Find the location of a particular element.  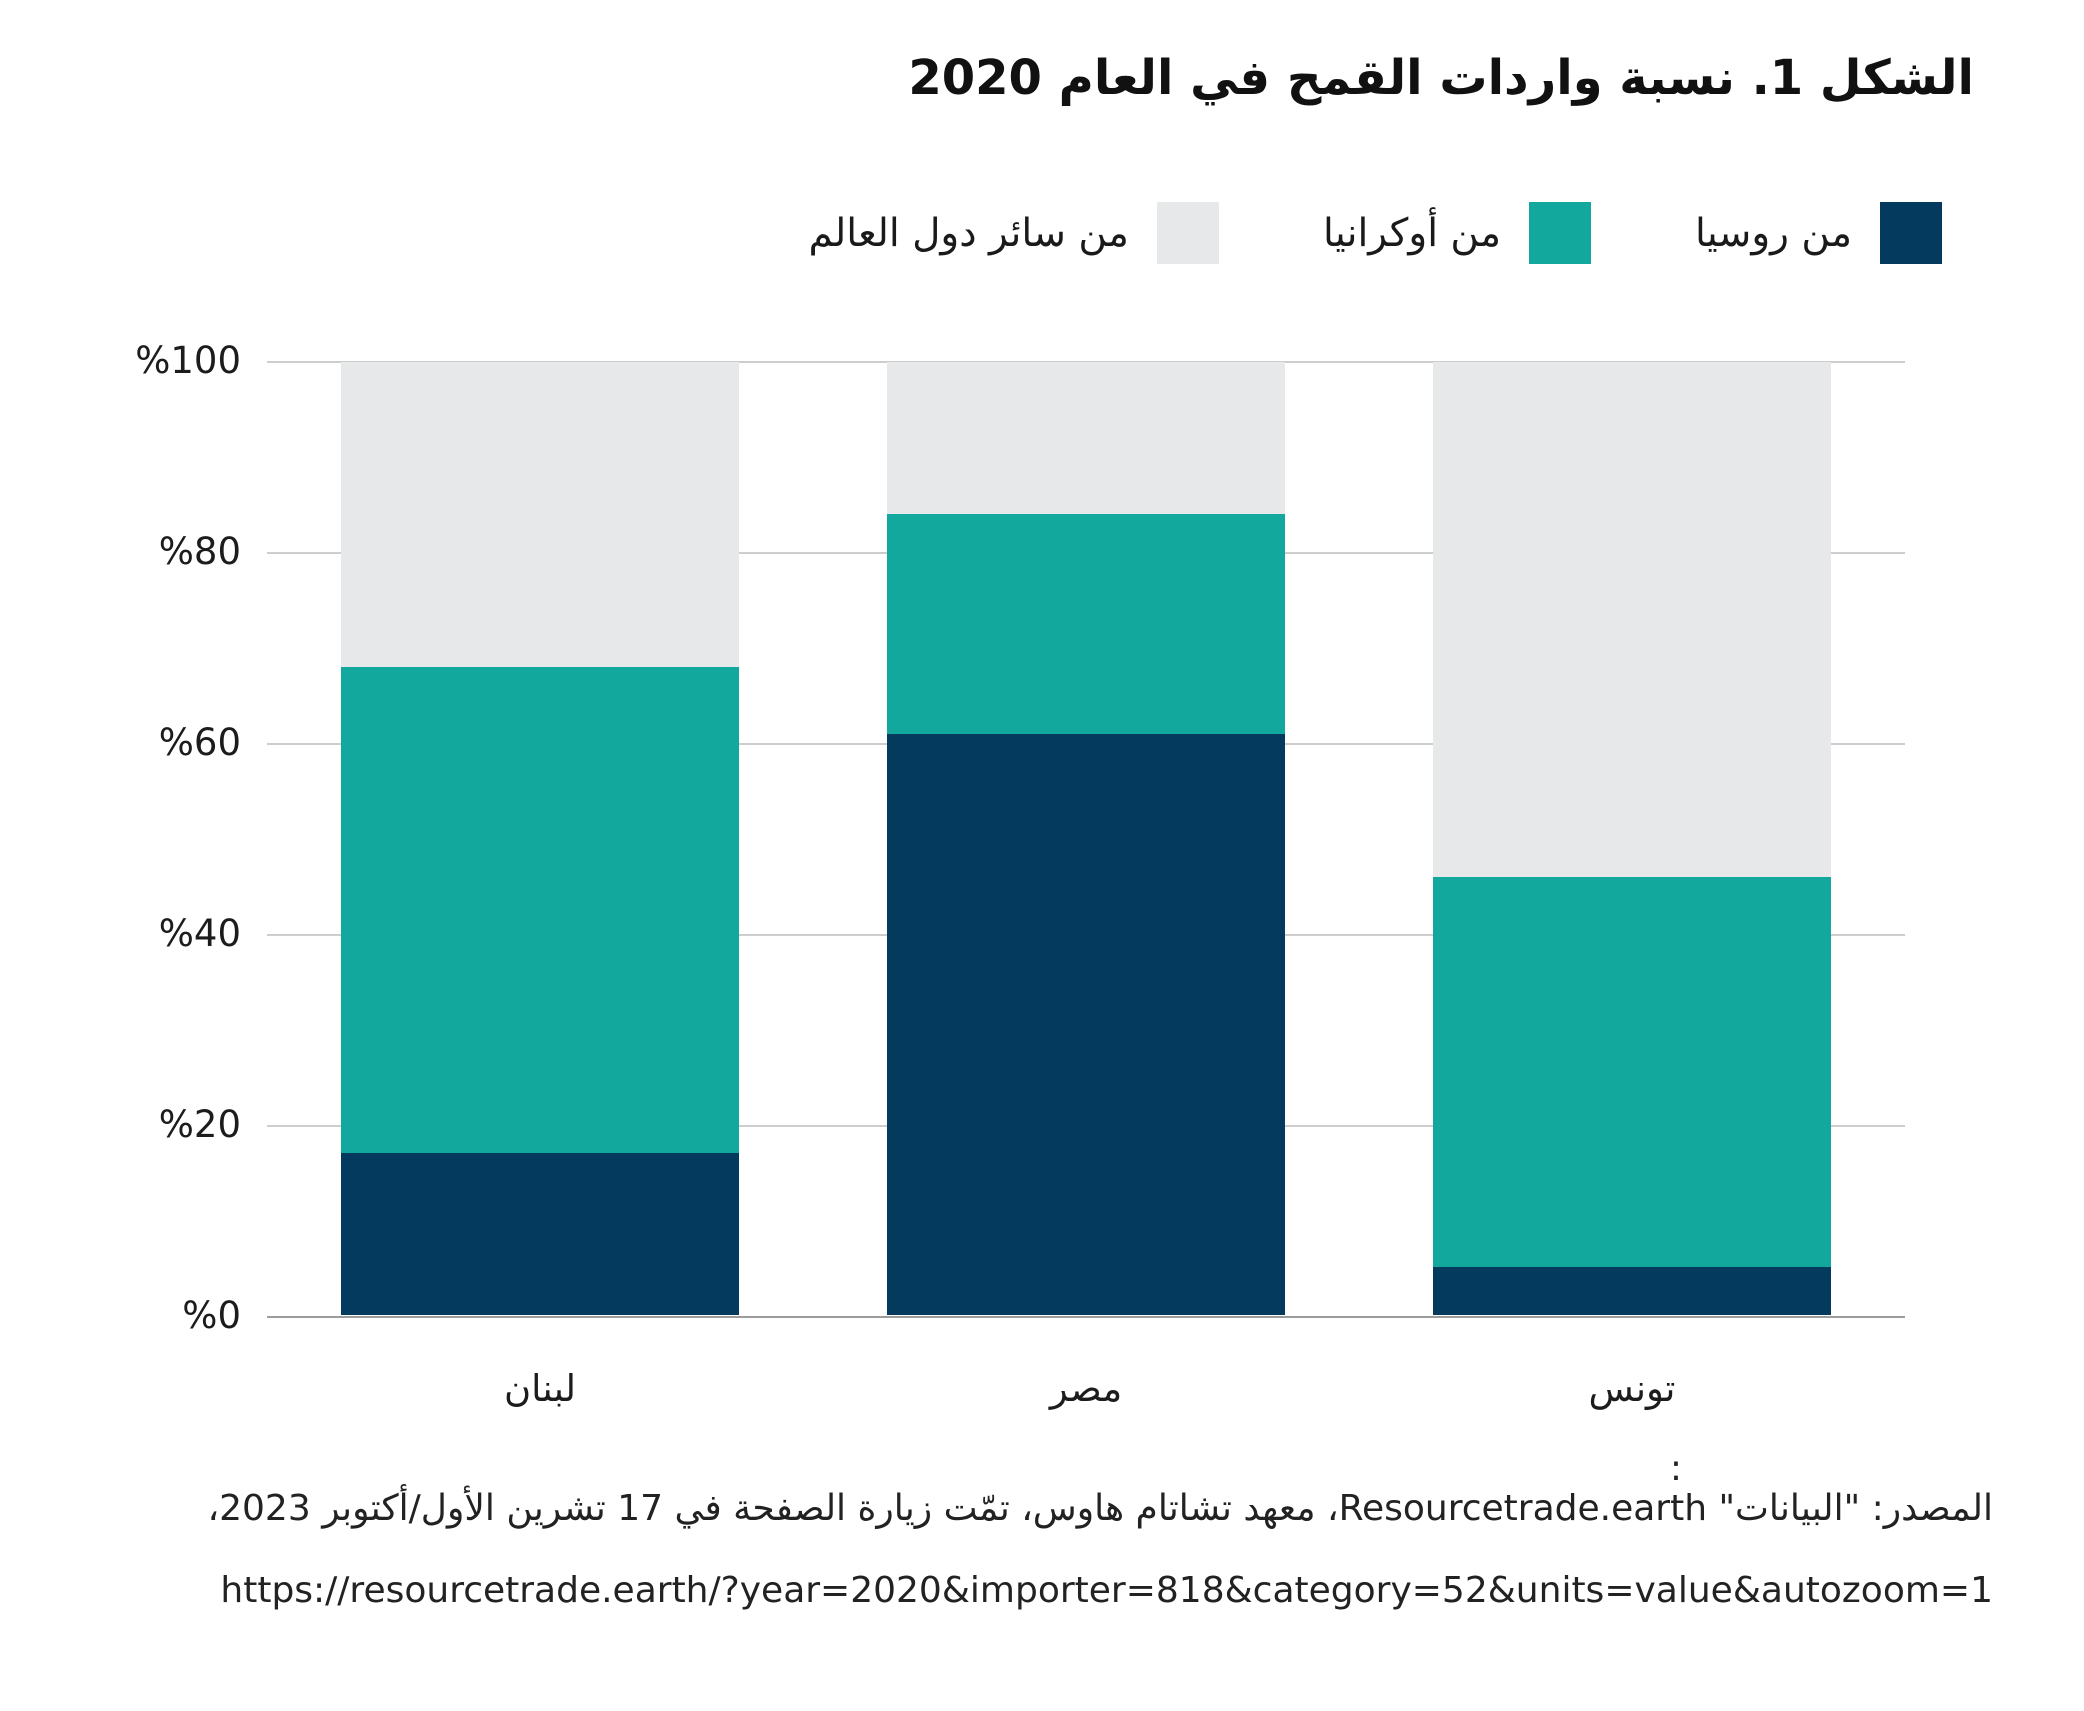

legend-item-2: من سائر دول العالم is located at coordinates (1013, 233).